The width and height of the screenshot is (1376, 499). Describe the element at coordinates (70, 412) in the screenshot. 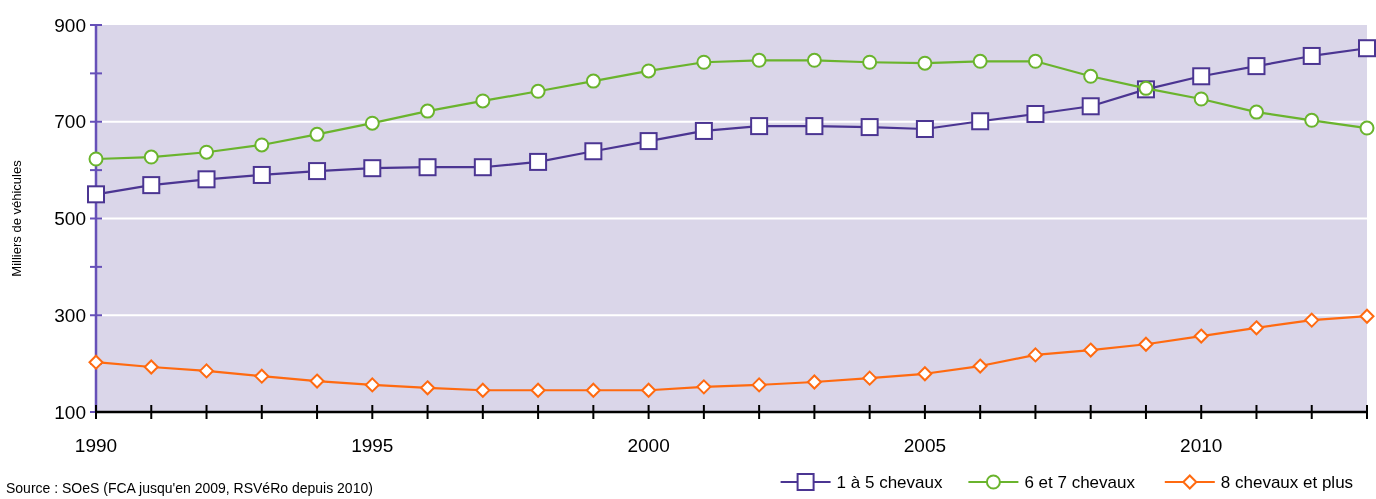

I see `y-tick-label: 100` at that location.